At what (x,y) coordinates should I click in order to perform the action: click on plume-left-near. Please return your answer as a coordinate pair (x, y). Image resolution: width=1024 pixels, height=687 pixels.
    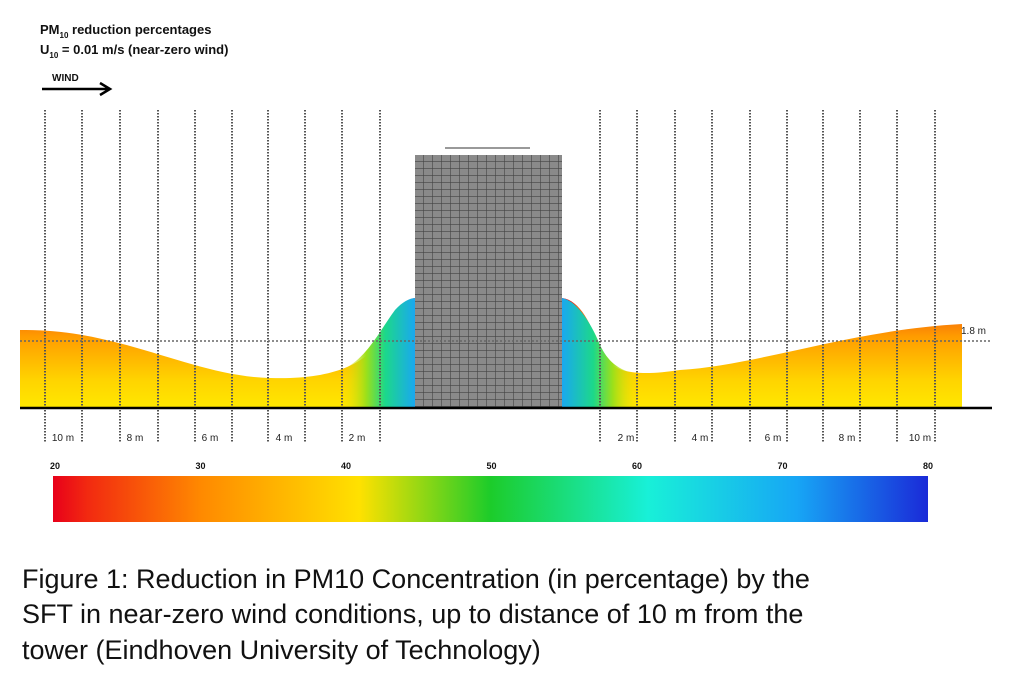
    Looking at the image, I should click on (377, 353).